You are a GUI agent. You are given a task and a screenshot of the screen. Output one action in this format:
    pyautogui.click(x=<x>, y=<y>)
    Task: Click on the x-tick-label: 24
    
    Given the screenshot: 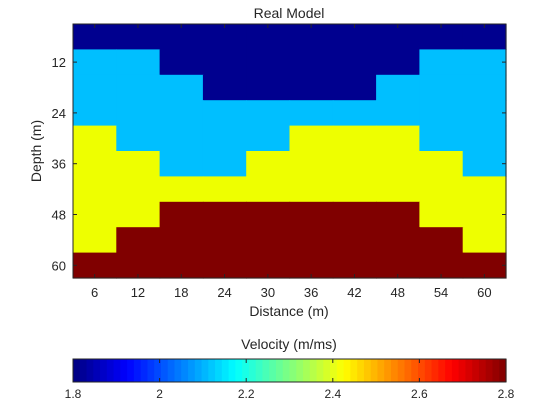 What is the action you would take?
    pyautogui.click(x=224, y=292)
    